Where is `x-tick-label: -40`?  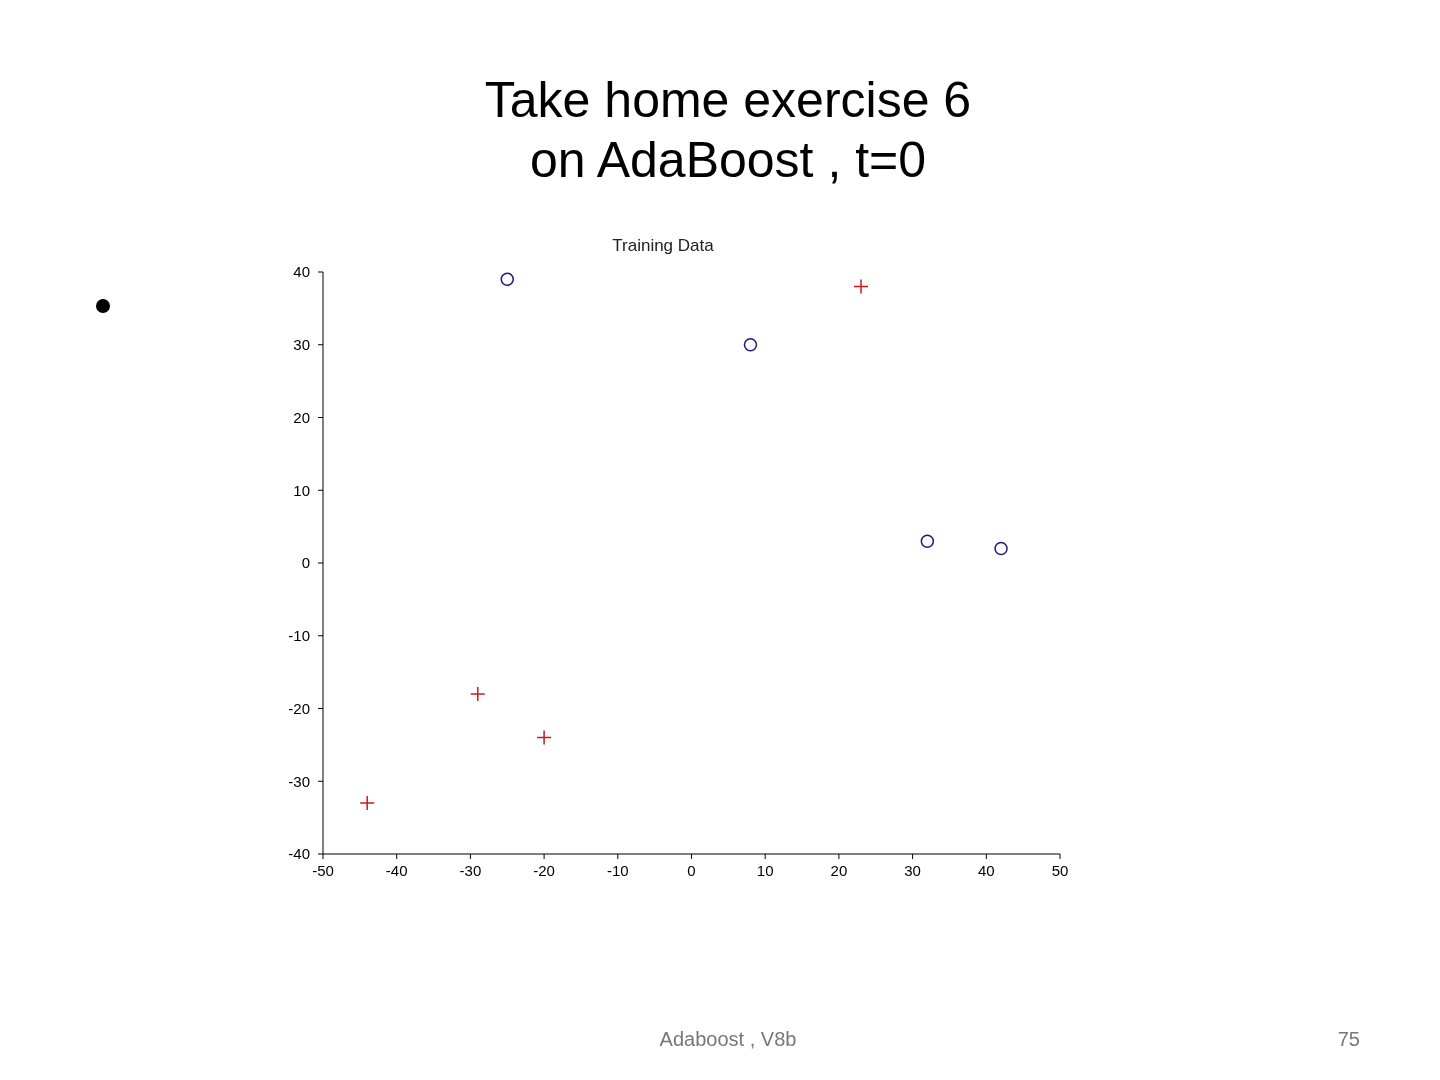 x-tick-label: -40 is located at coordinates (396, 870).